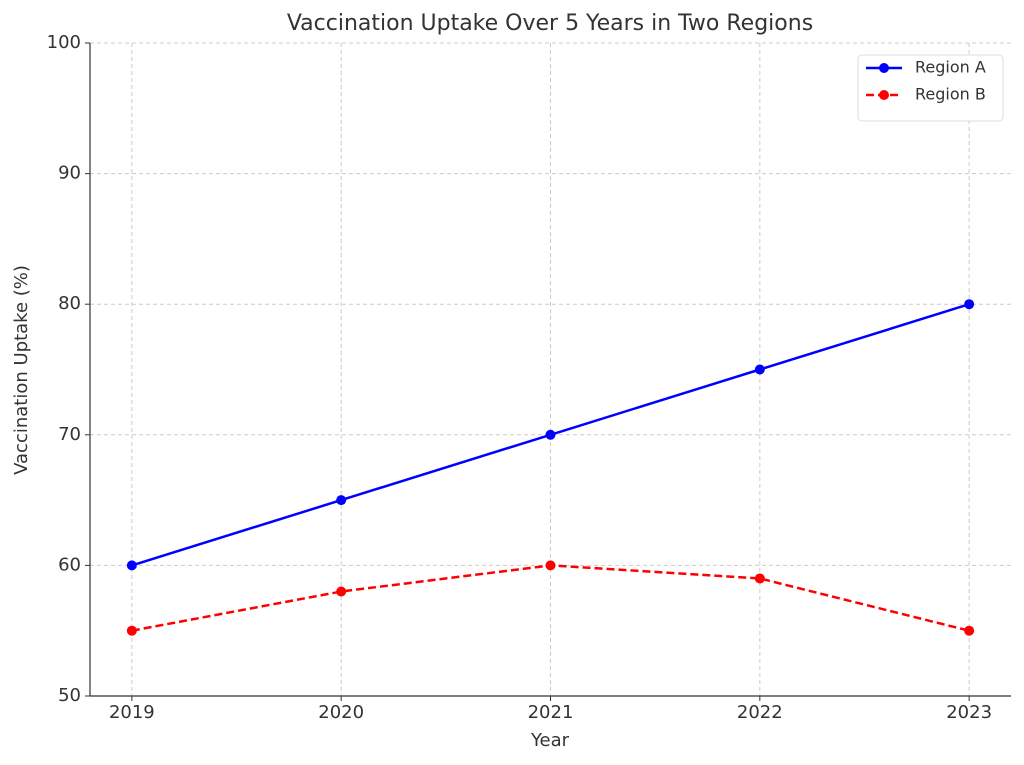 The image size is (1024, 765). I want to click on x-tick-label: 2022, so click(760, 712).